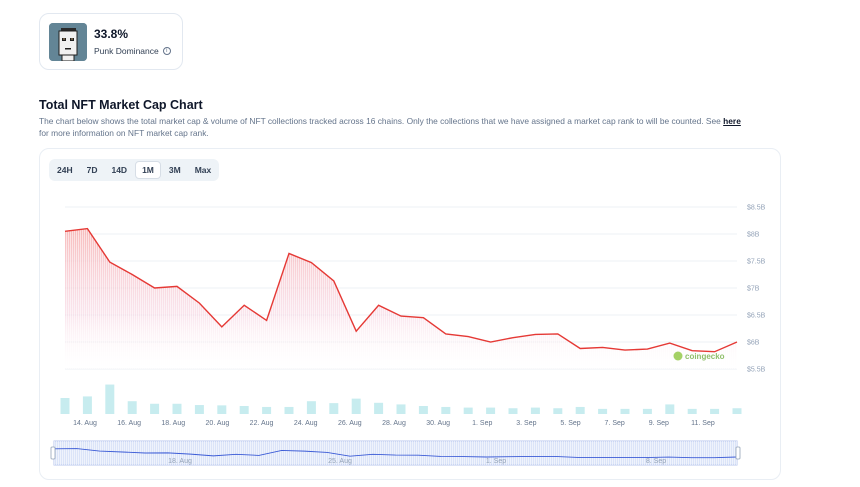 Image resolution: width=860 pixels, height=487 pixels. Describe the element at coordinates (570, 423) in the screenshot. I see `x-tick-label: 5. Sep` at that location.